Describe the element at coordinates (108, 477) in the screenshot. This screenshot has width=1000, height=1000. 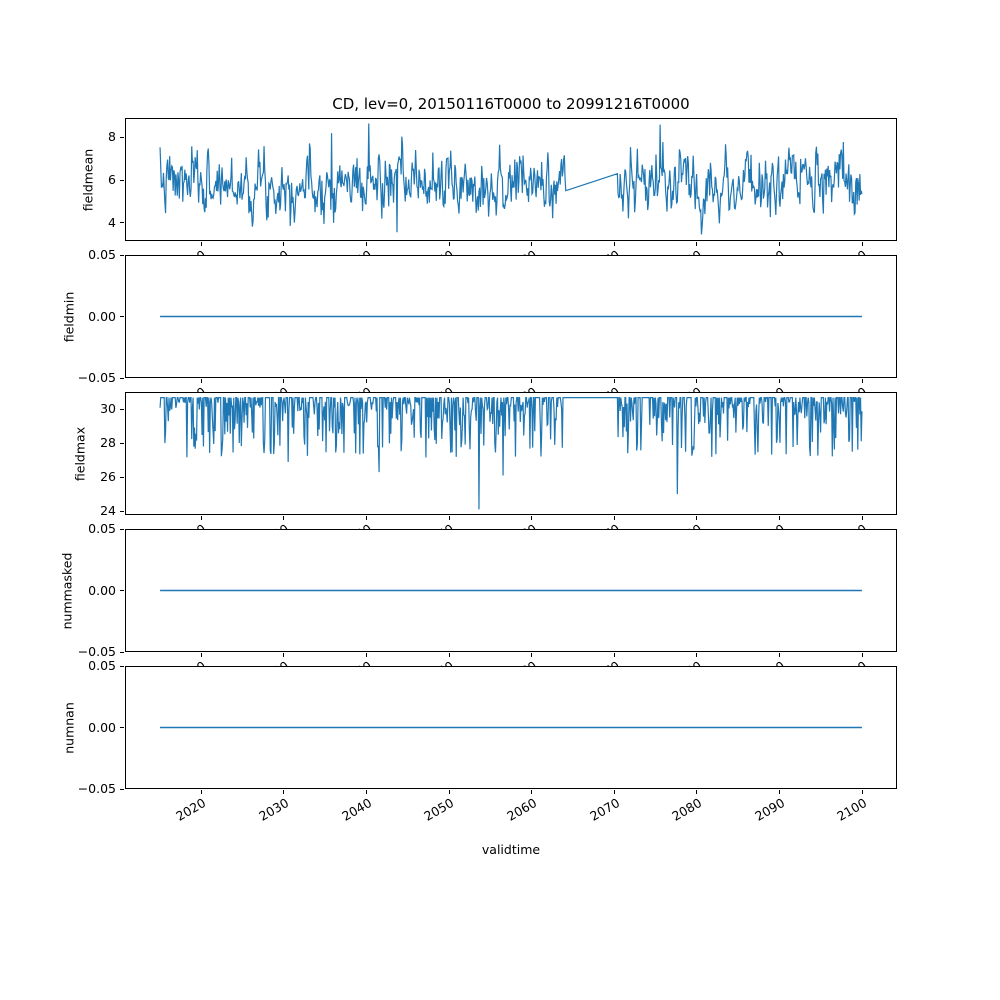
I see `y-tick-label: 26` at that location.